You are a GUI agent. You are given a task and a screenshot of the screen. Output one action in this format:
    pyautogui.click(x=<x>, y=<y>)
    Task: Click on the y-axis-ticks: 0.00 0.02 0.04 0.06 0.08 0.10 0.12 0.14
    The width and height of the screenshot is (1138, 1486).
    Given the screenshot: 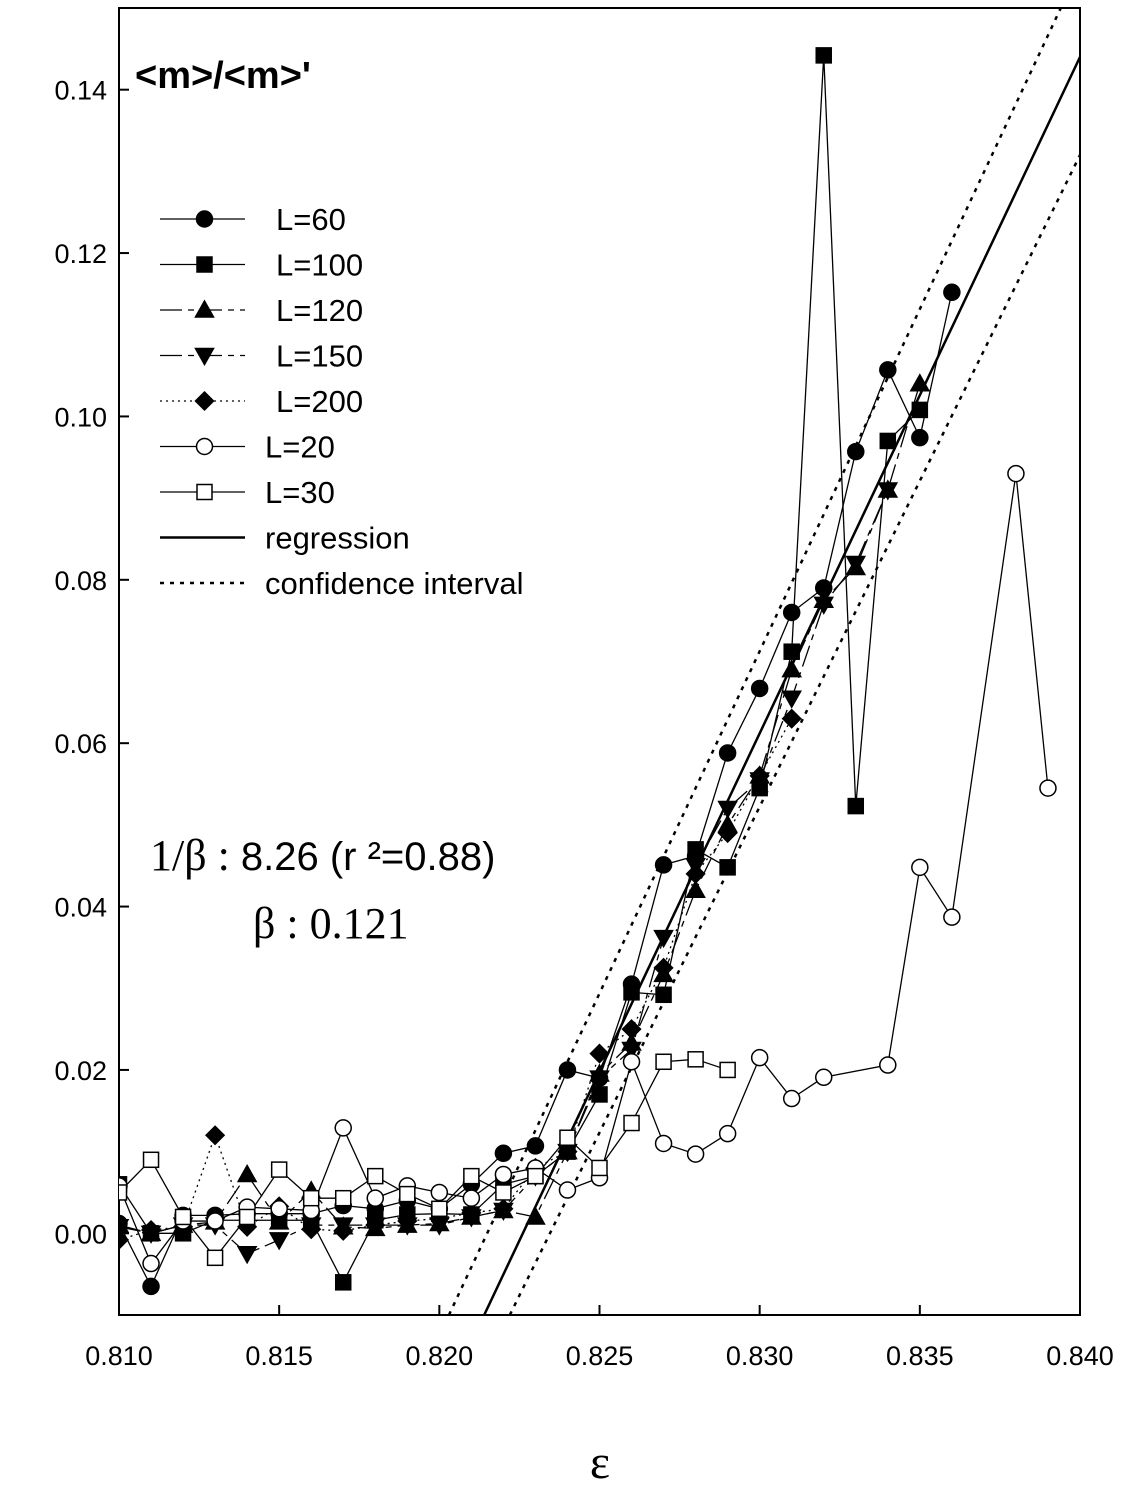 What is the action you would take?
    pyautogui.click(x=91, y=662)
    